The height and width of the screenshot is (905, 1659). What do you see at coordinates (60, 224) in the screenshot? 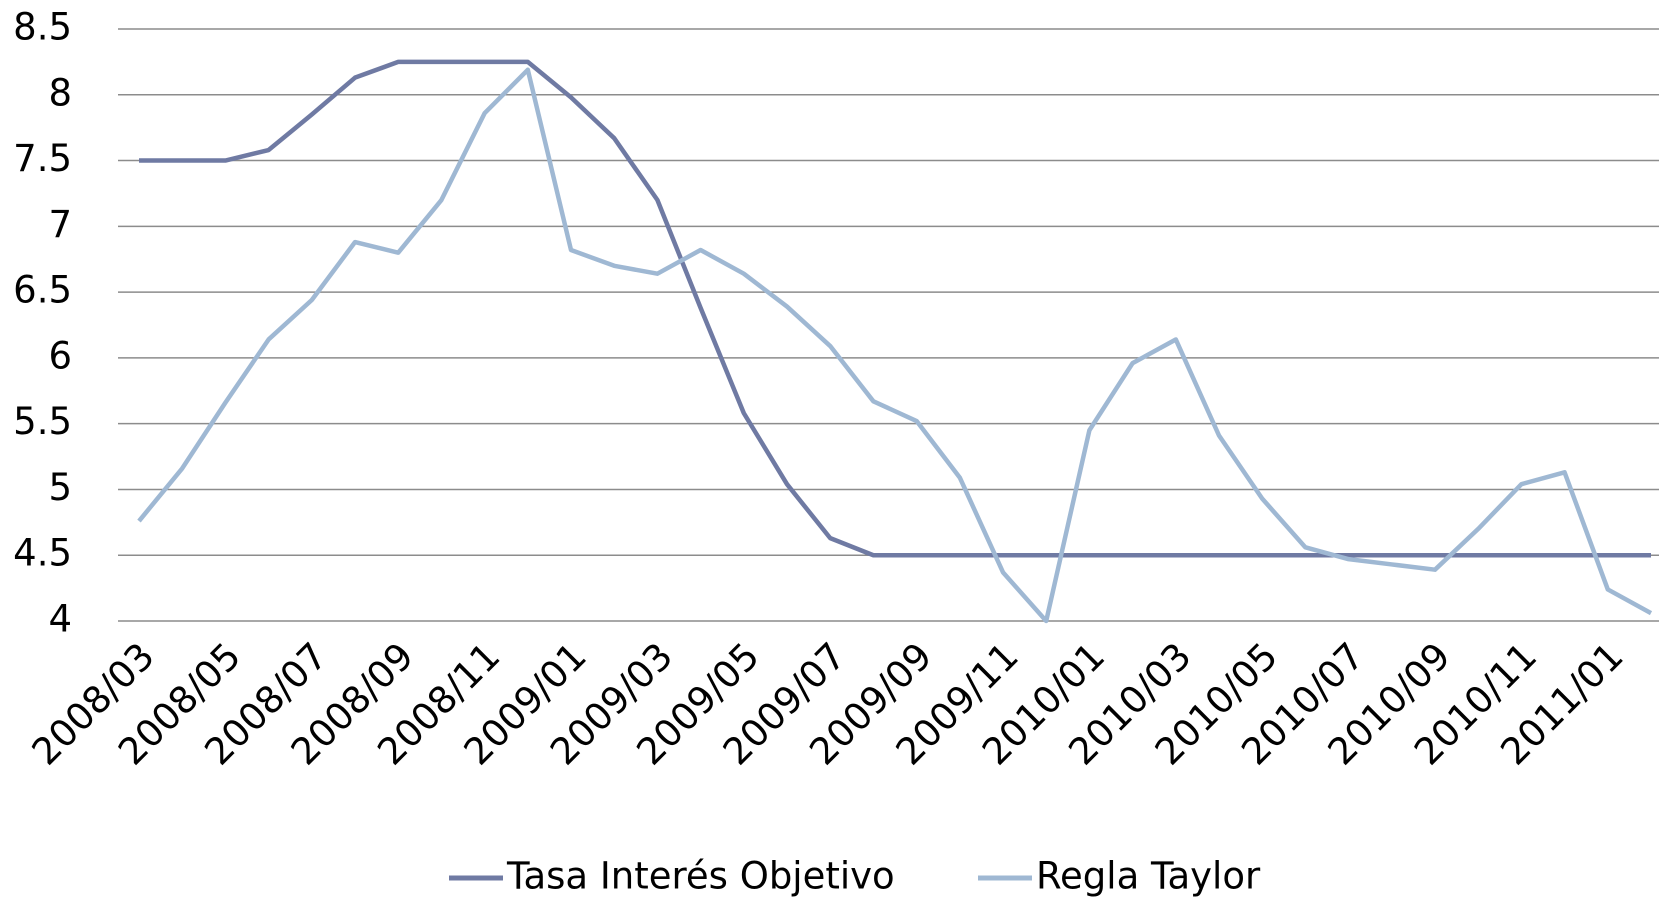
I see `y-tick-label: 7` at bounding box center [60, 224].